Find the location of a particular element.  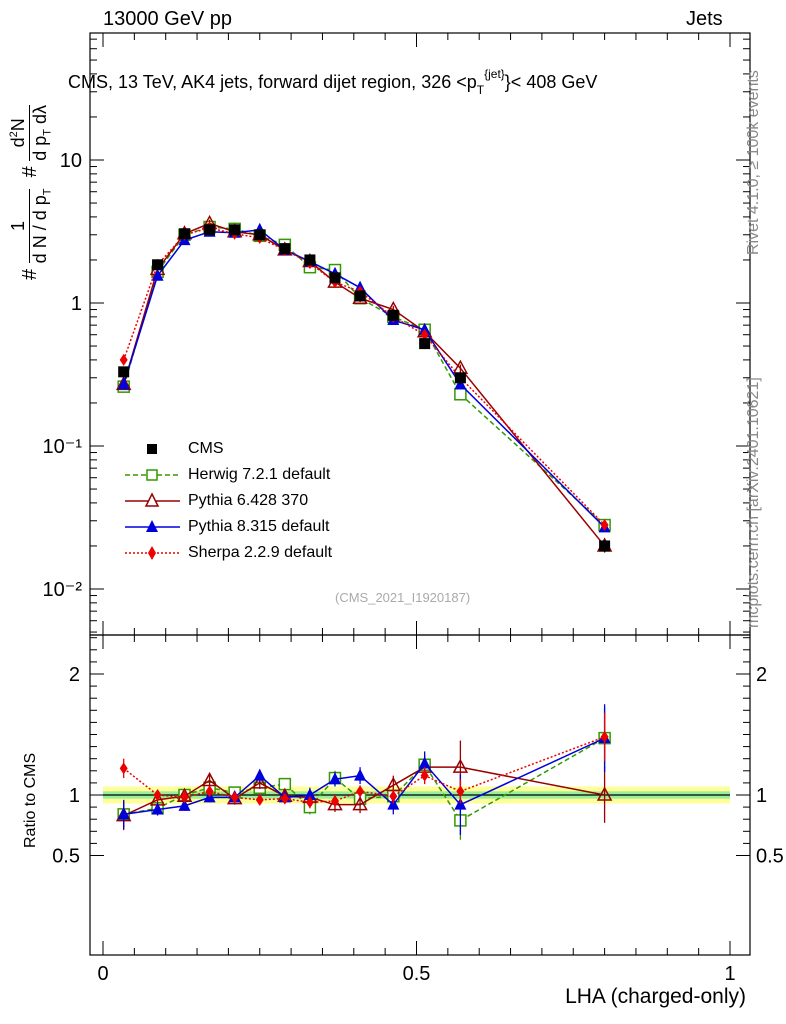

legend-item-sherpa: Sherpa 2.2.9 default is located at coordinates (228, 553).